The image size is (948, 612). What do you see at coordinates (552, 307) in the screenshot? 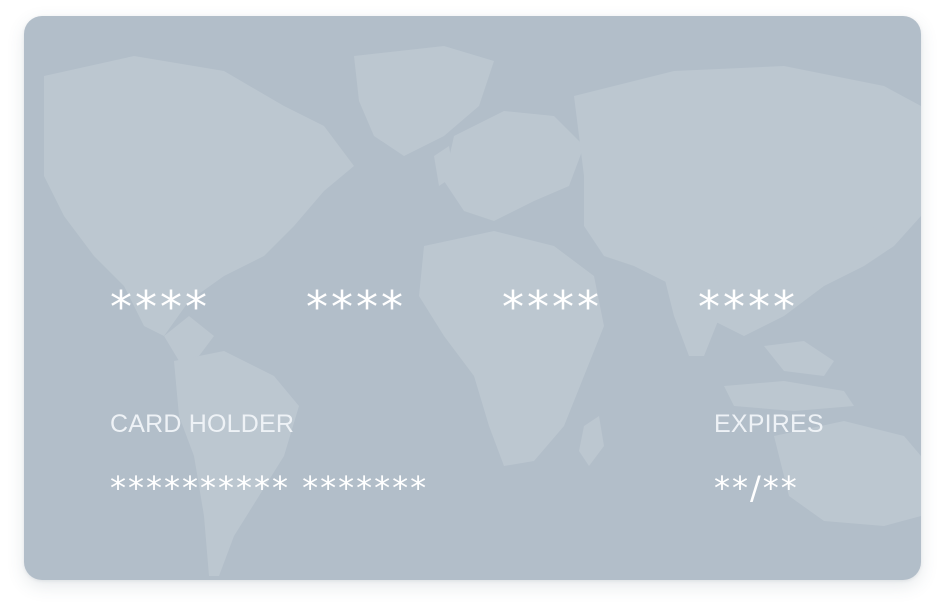
I see `card-number-group-3: ****` at bounding box center [552, 307].